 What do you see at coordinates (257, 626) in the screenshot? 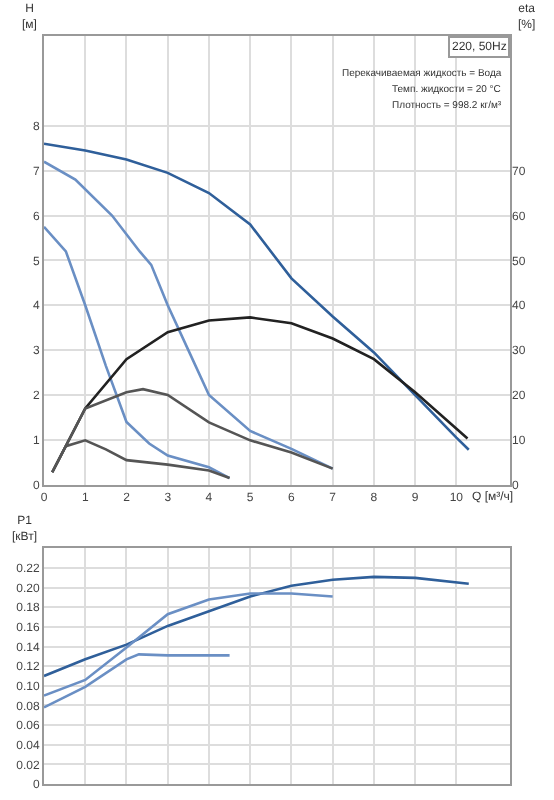
I see `line-series` at bounding box center [257, 626].